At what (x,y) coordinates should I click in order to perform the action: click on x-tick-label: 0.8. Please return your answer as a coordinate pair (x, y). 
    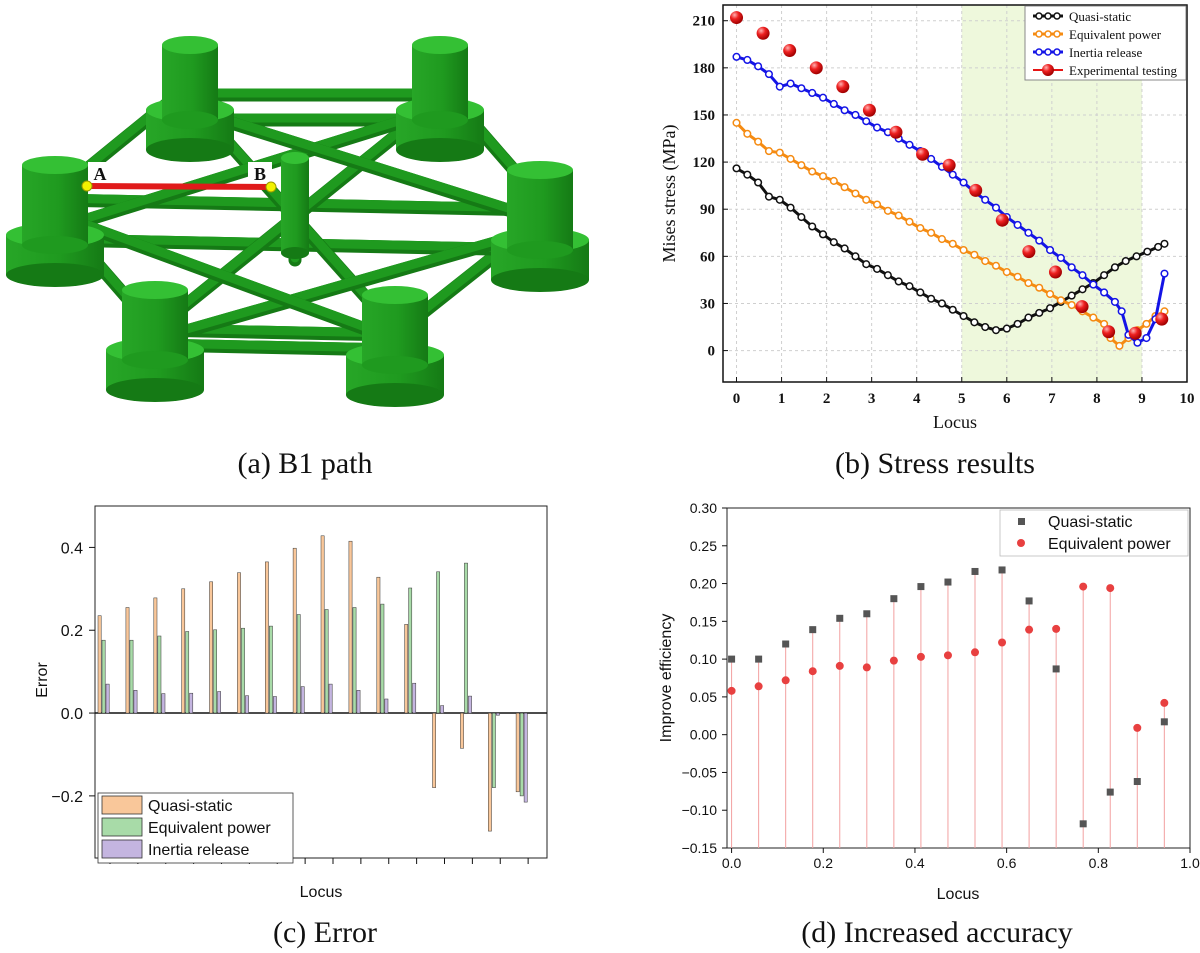
    Looking at the image, I should click on (1099, 863).